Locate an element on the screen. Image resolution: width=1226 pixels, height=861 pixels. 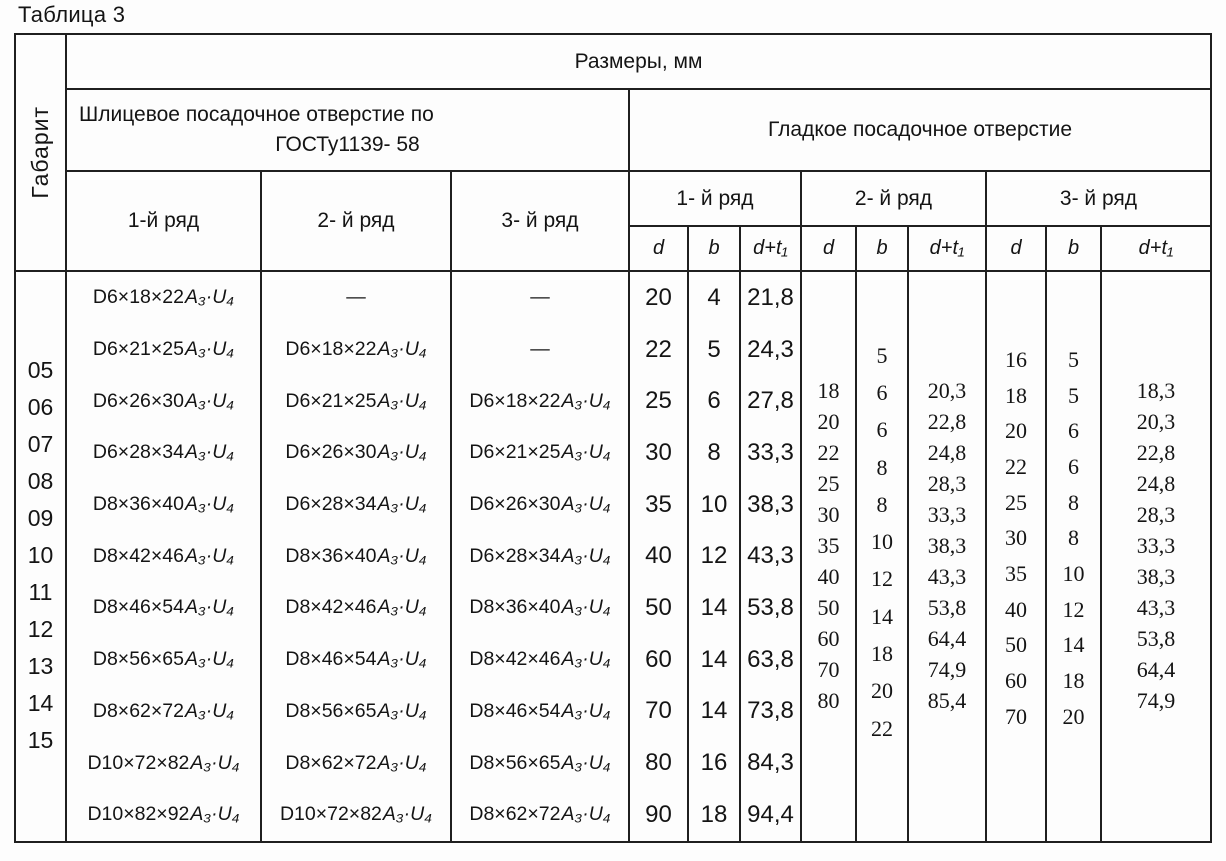
d-value: 22 is located at coordinates (1016, 466).